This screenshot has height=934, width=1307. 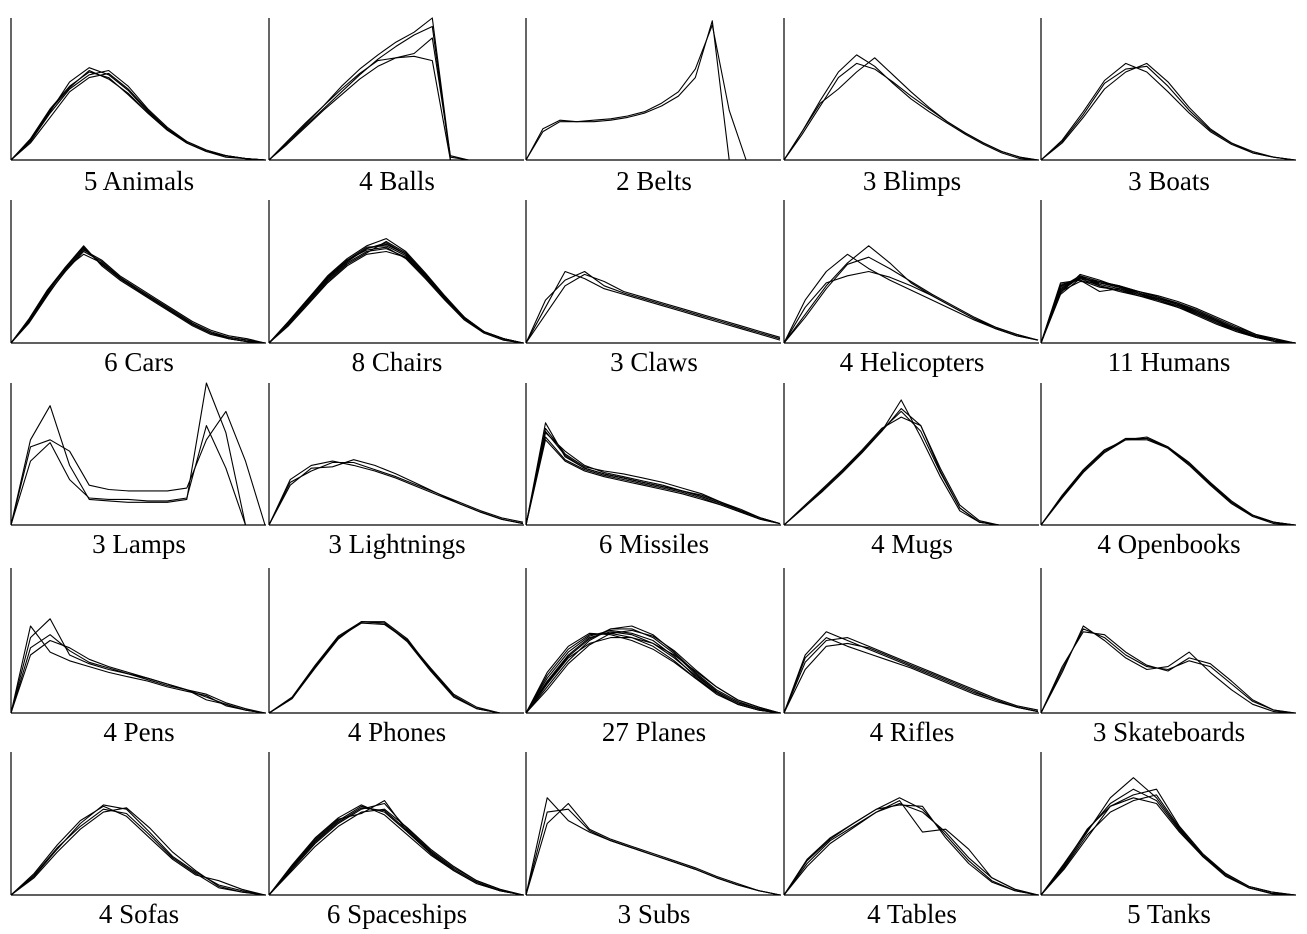 I want to click on chart-3-lightnings: 3 Lightnings, so click(x=397, y=472).